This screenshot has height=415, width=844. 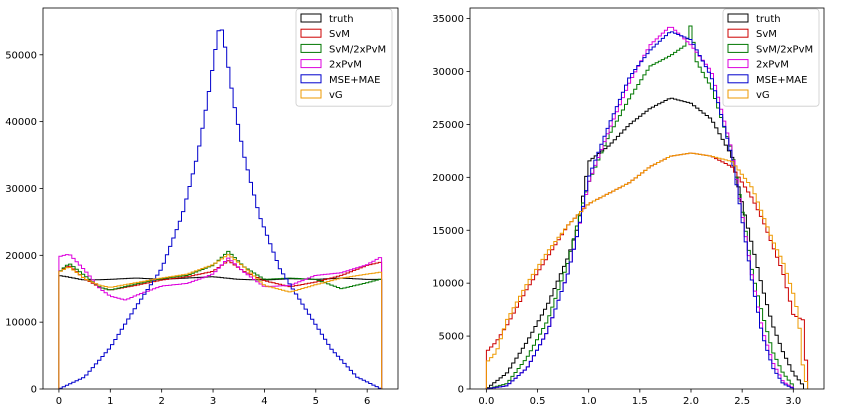 What do you see at coordinates (213, 401) in the screenshot?
I see `x-tick-label: 3` at bounding box center [213, 401].